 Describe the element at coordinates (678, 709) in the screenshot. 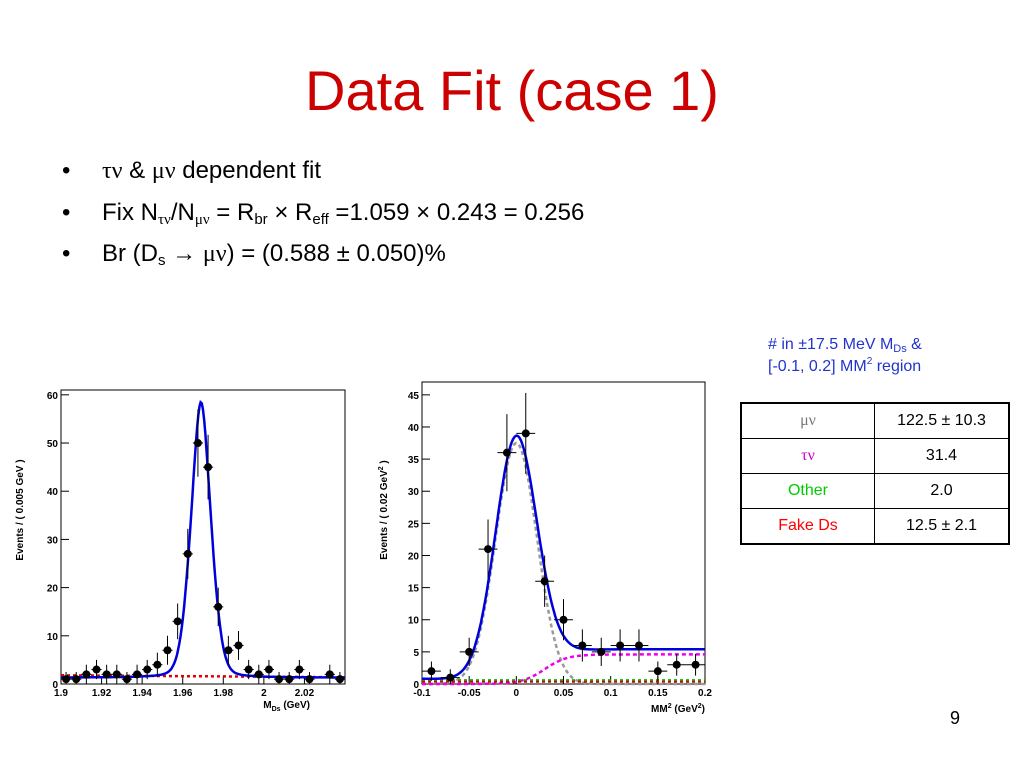

I see `x-axis-label: MM2 (GeV2)` at that location.